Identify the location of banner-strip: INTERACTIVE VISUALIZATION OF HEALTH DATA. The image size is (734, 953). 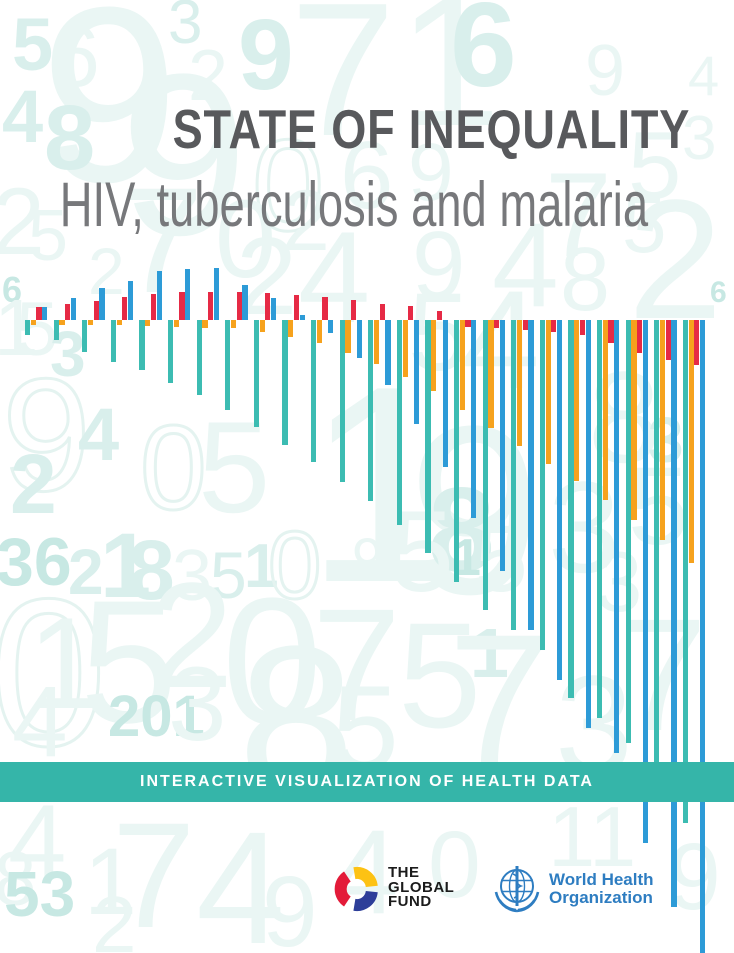
(367, 782).